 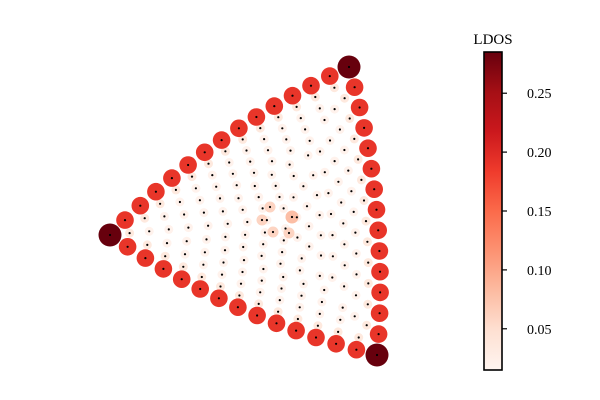 I want to click on colorbar-tick-label: 0.05, so click(x=539, y=330).